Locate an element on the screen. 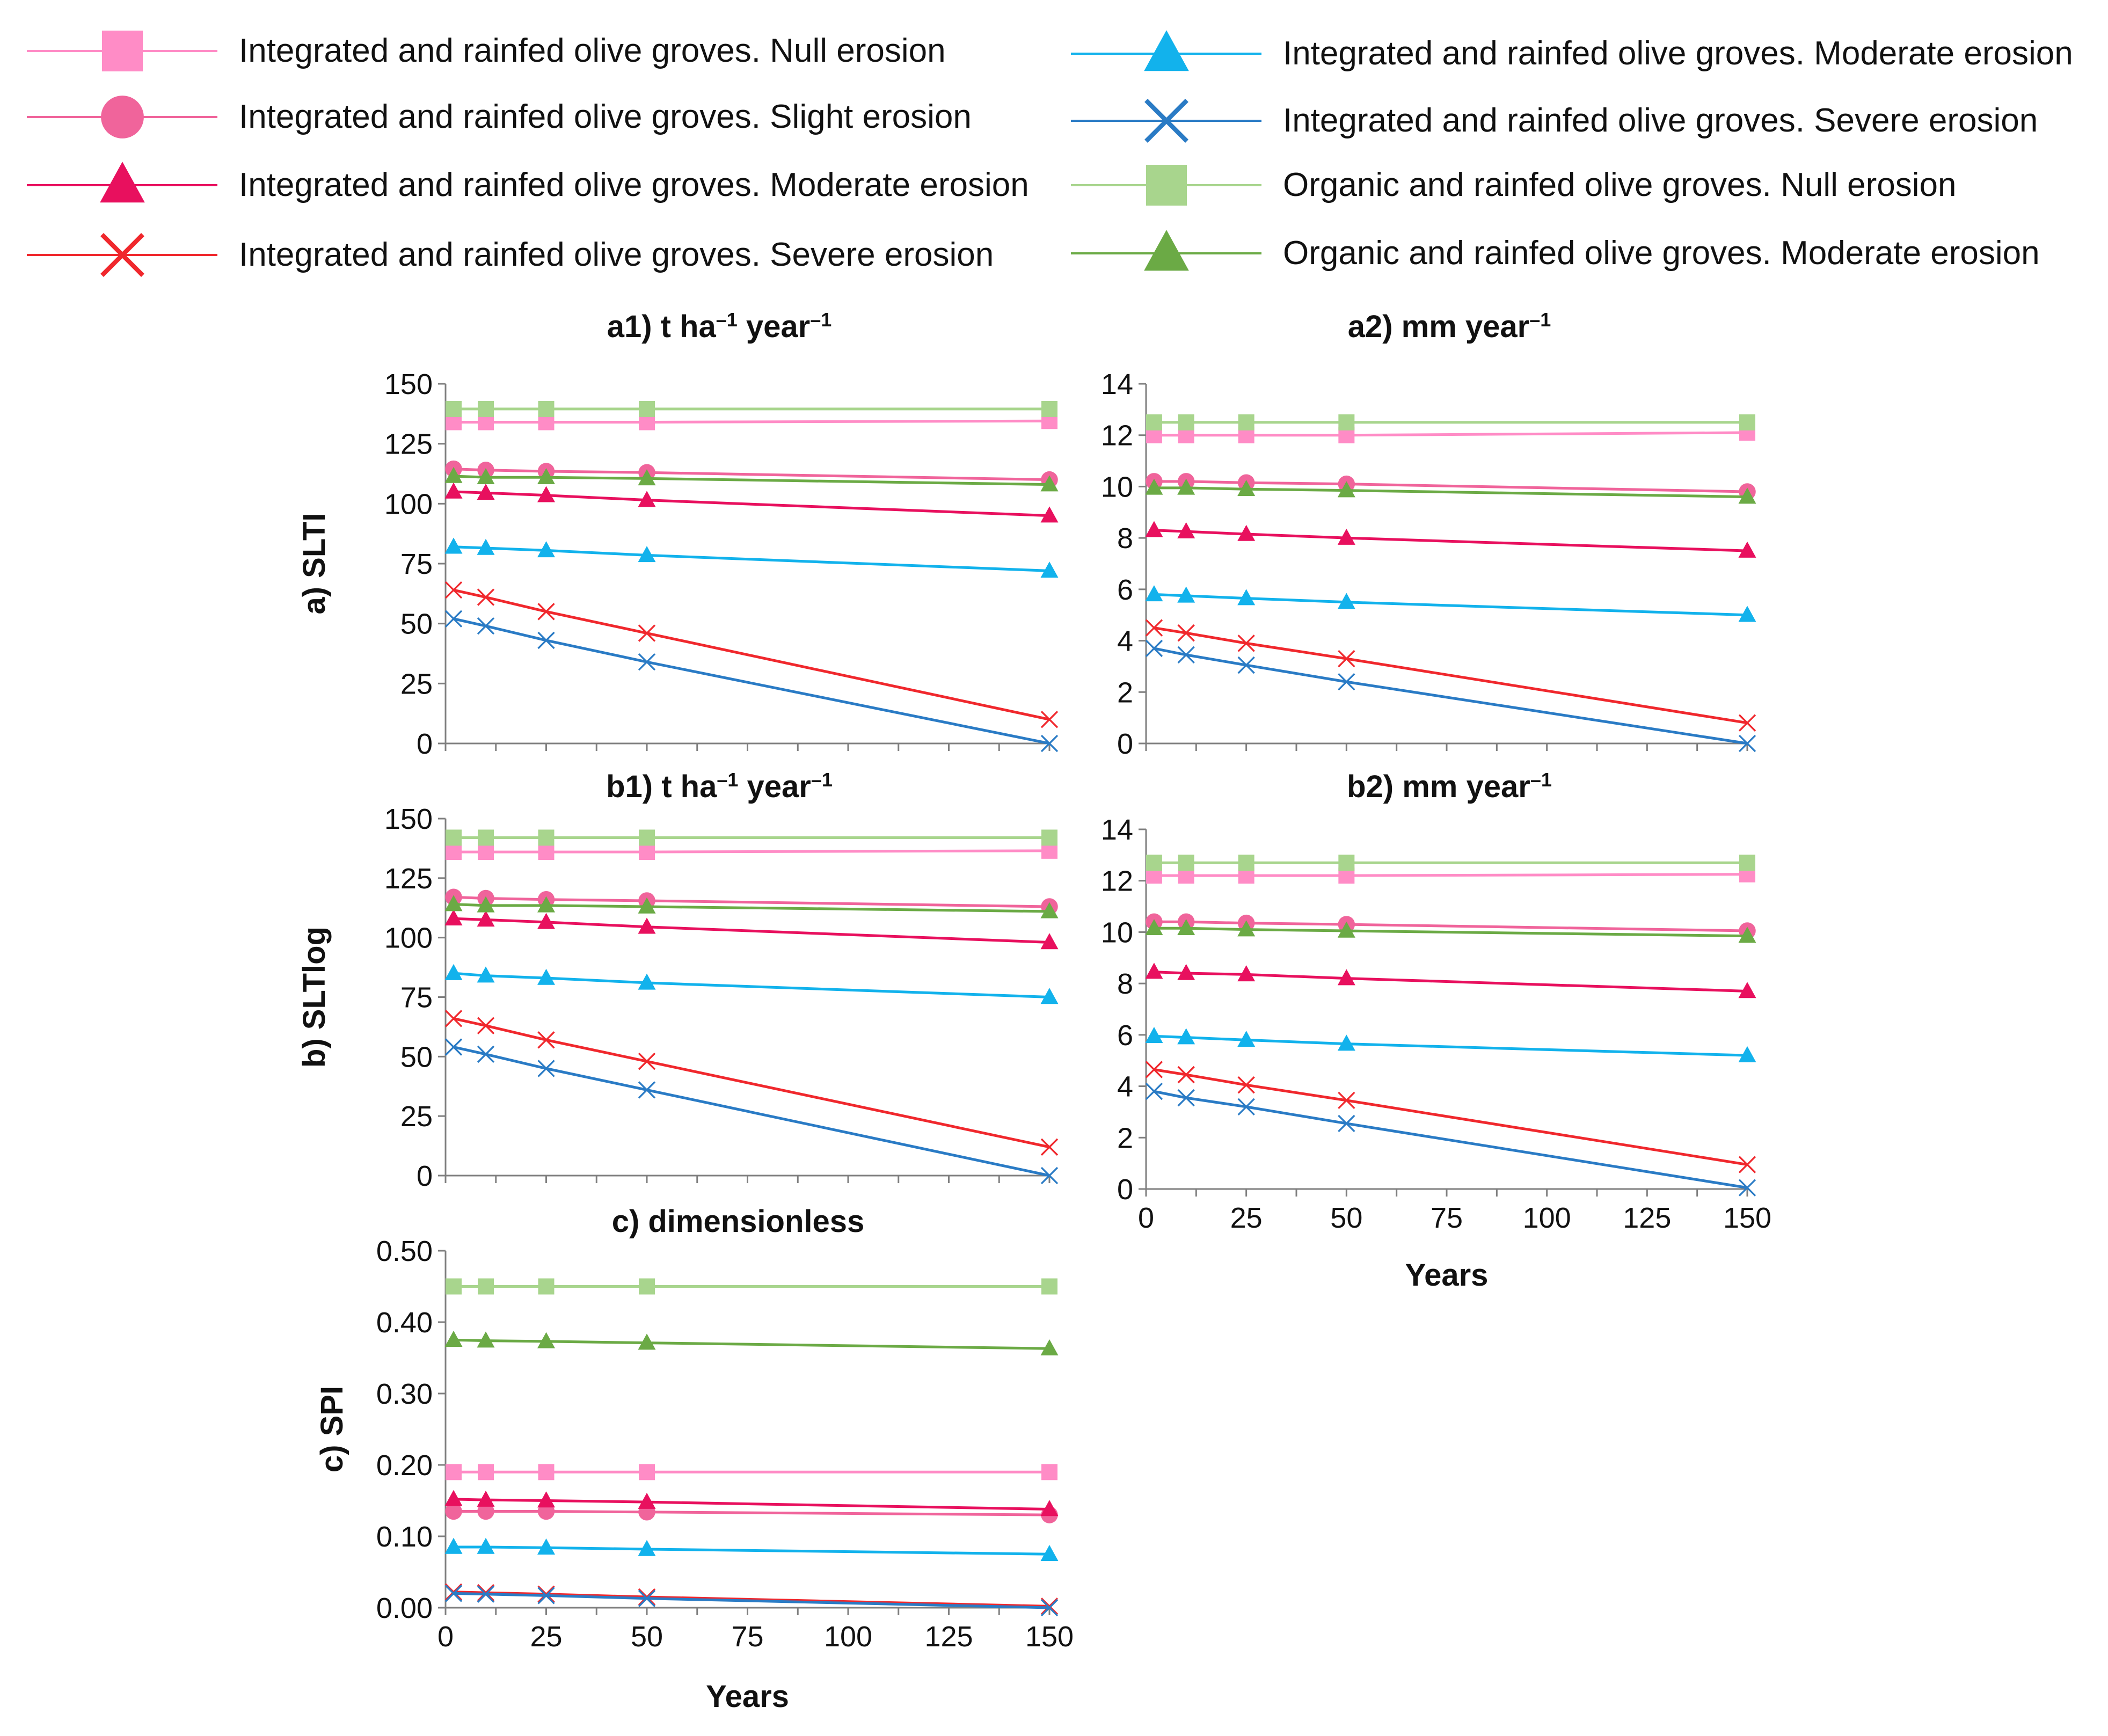  x-tick-label: 25 is located at coordinates (1246, 1218).